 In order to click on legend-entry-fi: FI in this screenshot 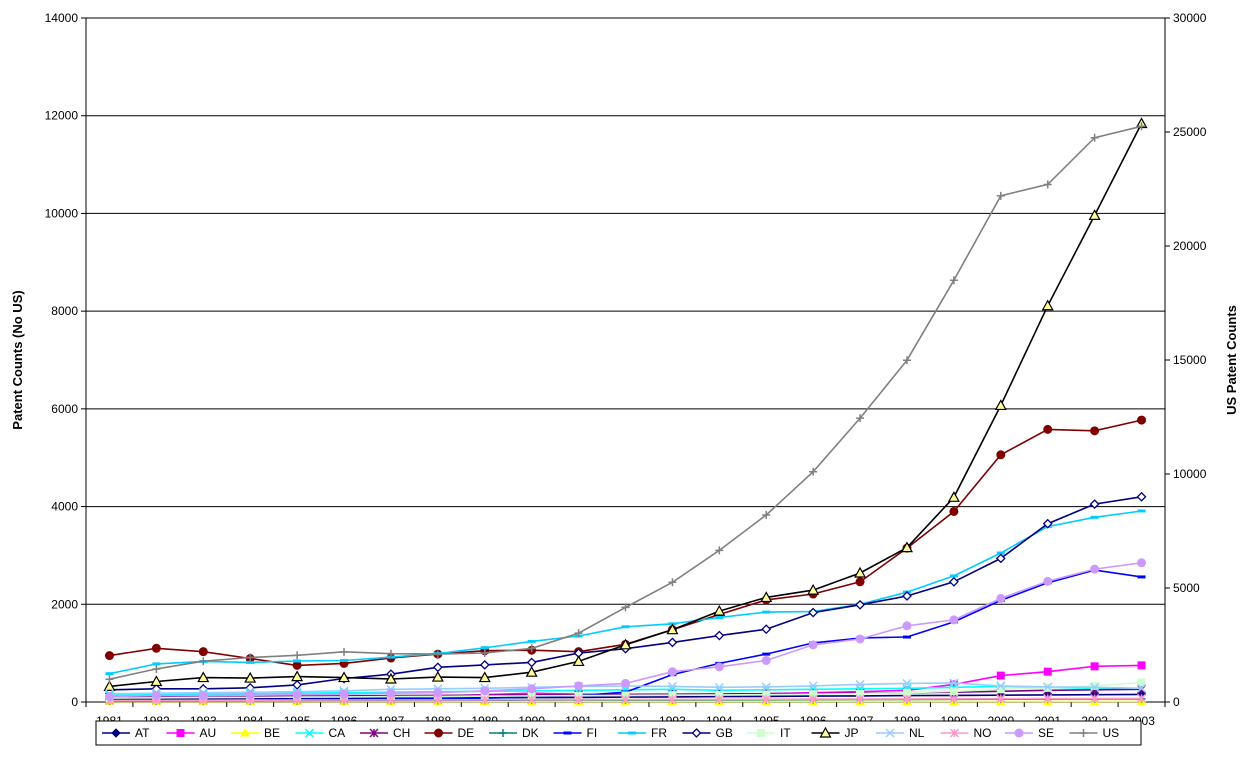, I will do `click(575, 733)`.